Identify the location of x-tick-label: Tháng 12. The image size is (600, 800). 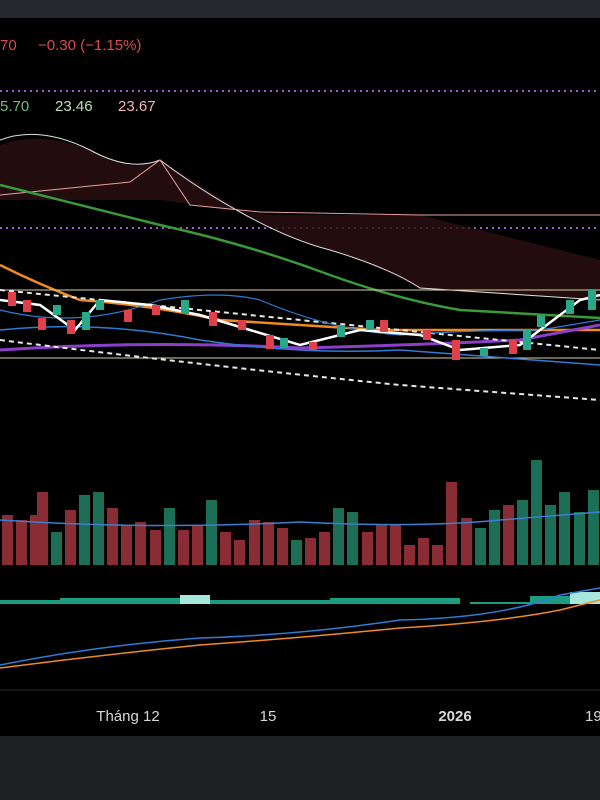
(127, 716).